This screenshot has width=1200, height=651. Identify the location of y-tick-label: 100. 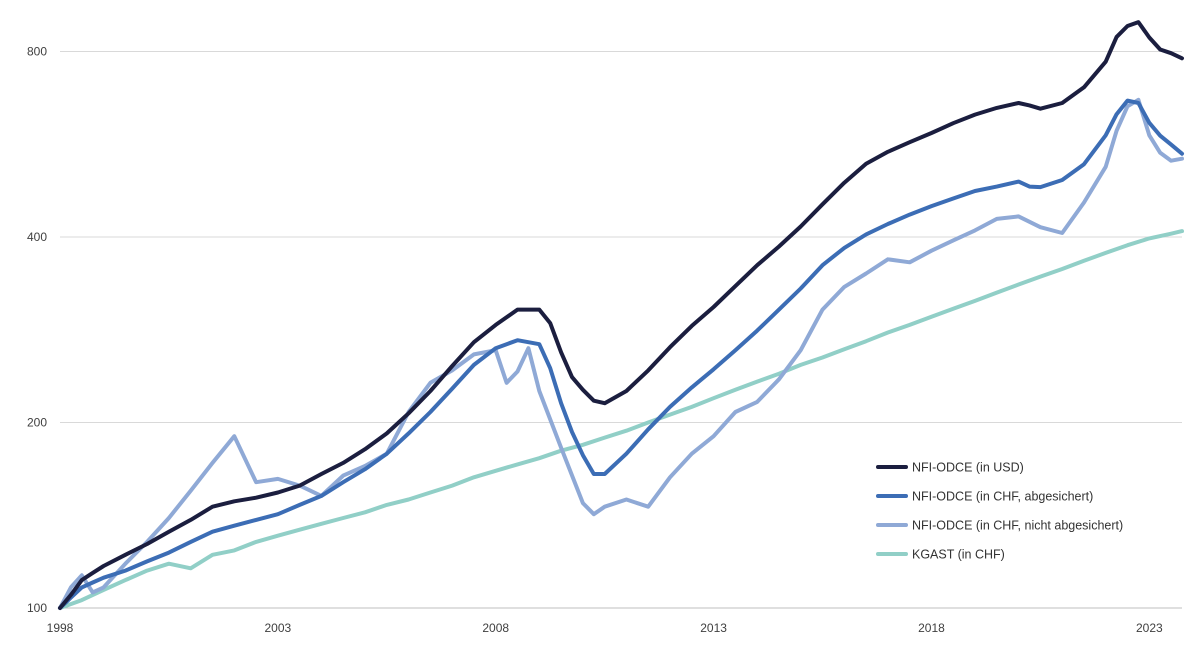
(37, 608).